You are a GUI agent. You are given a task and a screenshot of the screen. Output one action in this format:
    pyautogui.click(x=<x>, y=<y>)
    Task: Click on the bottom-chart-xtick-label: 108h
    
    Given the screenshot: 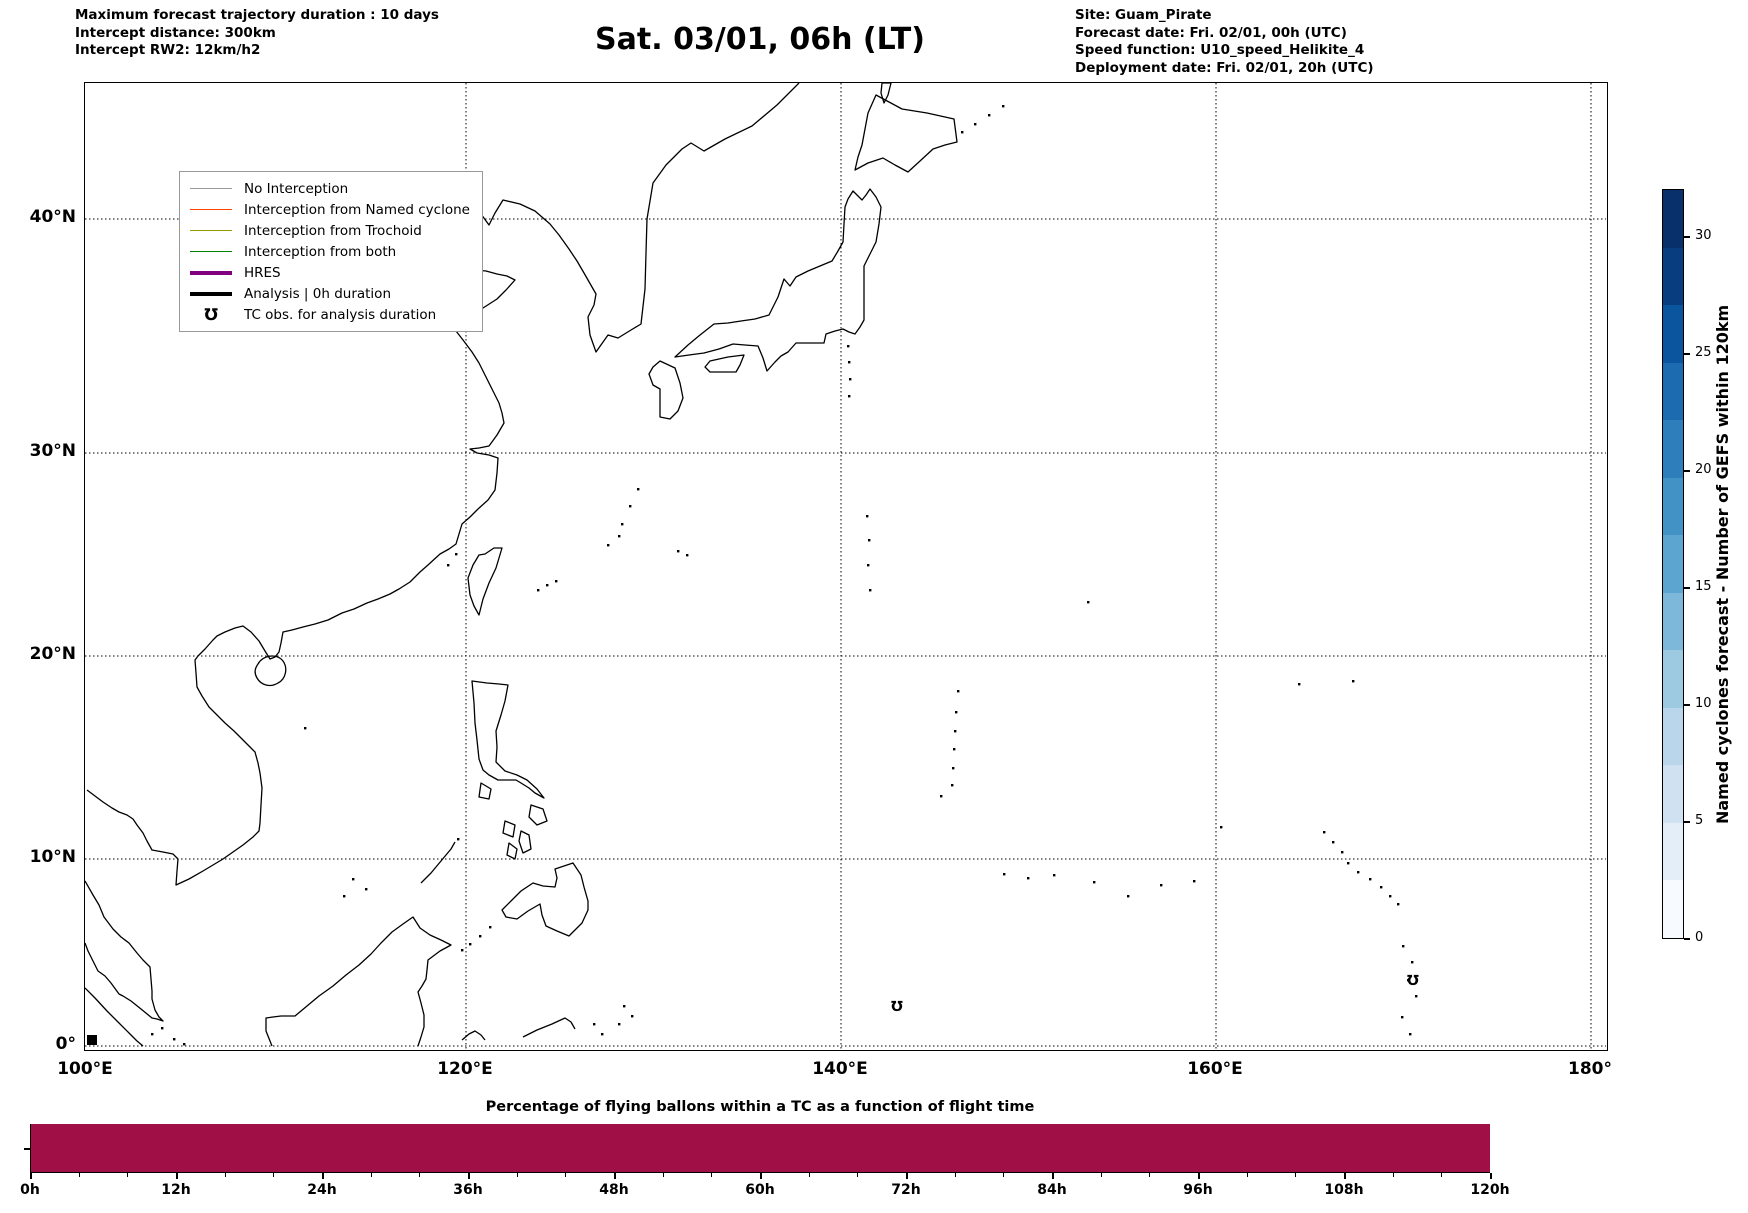 What is the action you would take?
    pyautogui.click(x=1344, y=1190)
    